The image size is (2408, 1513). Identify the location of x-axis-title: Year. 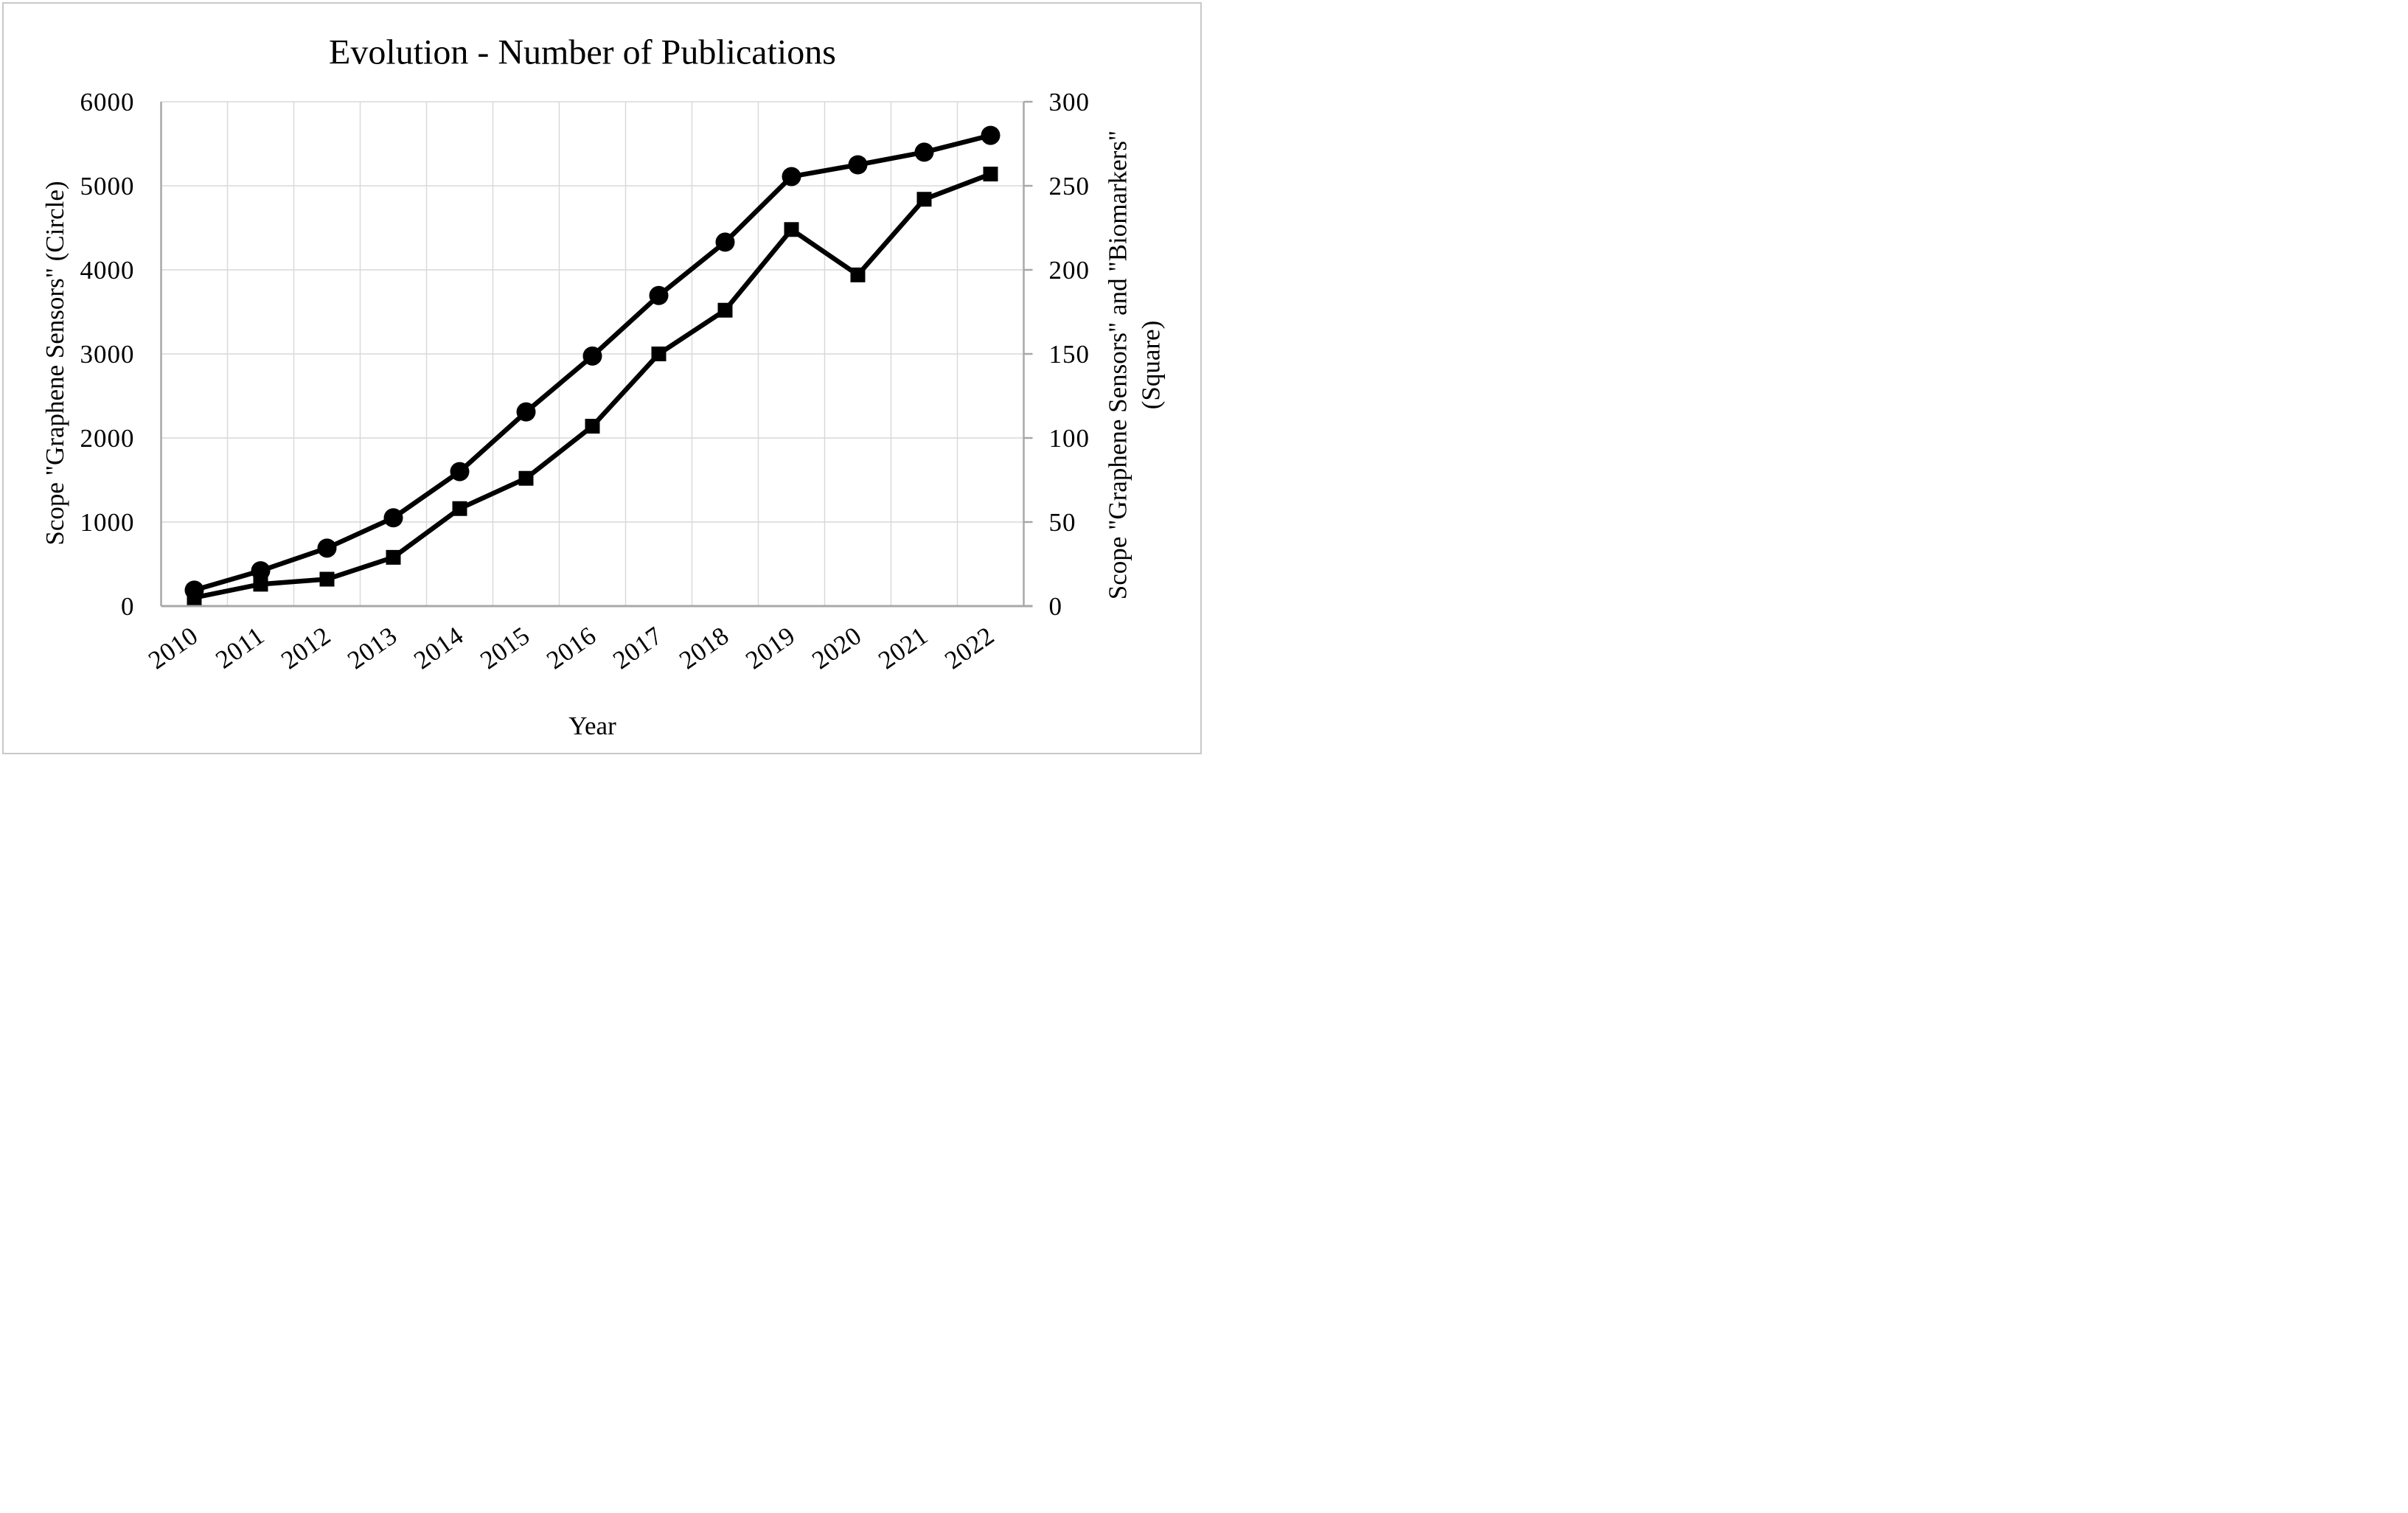
(592, 726).